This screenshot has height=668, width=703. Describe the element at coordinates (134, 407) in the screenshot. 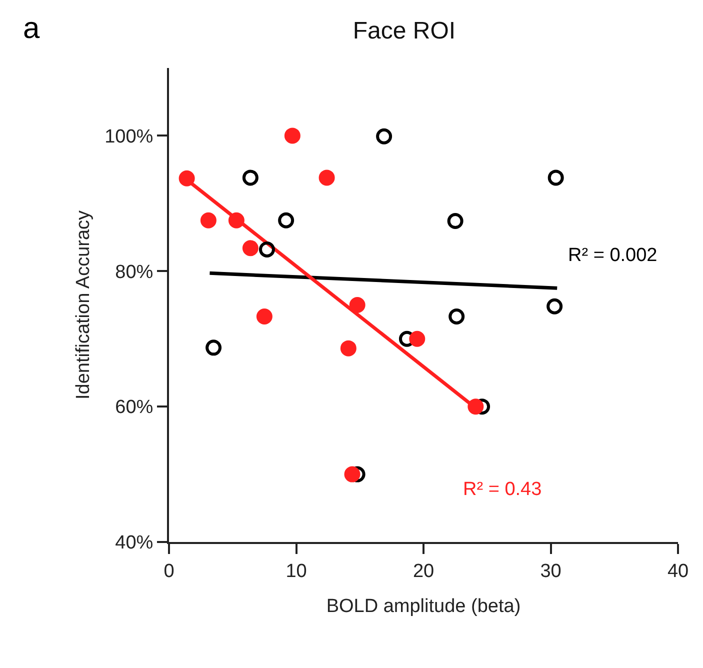

I see `y-tick-label: 60%` at that location.